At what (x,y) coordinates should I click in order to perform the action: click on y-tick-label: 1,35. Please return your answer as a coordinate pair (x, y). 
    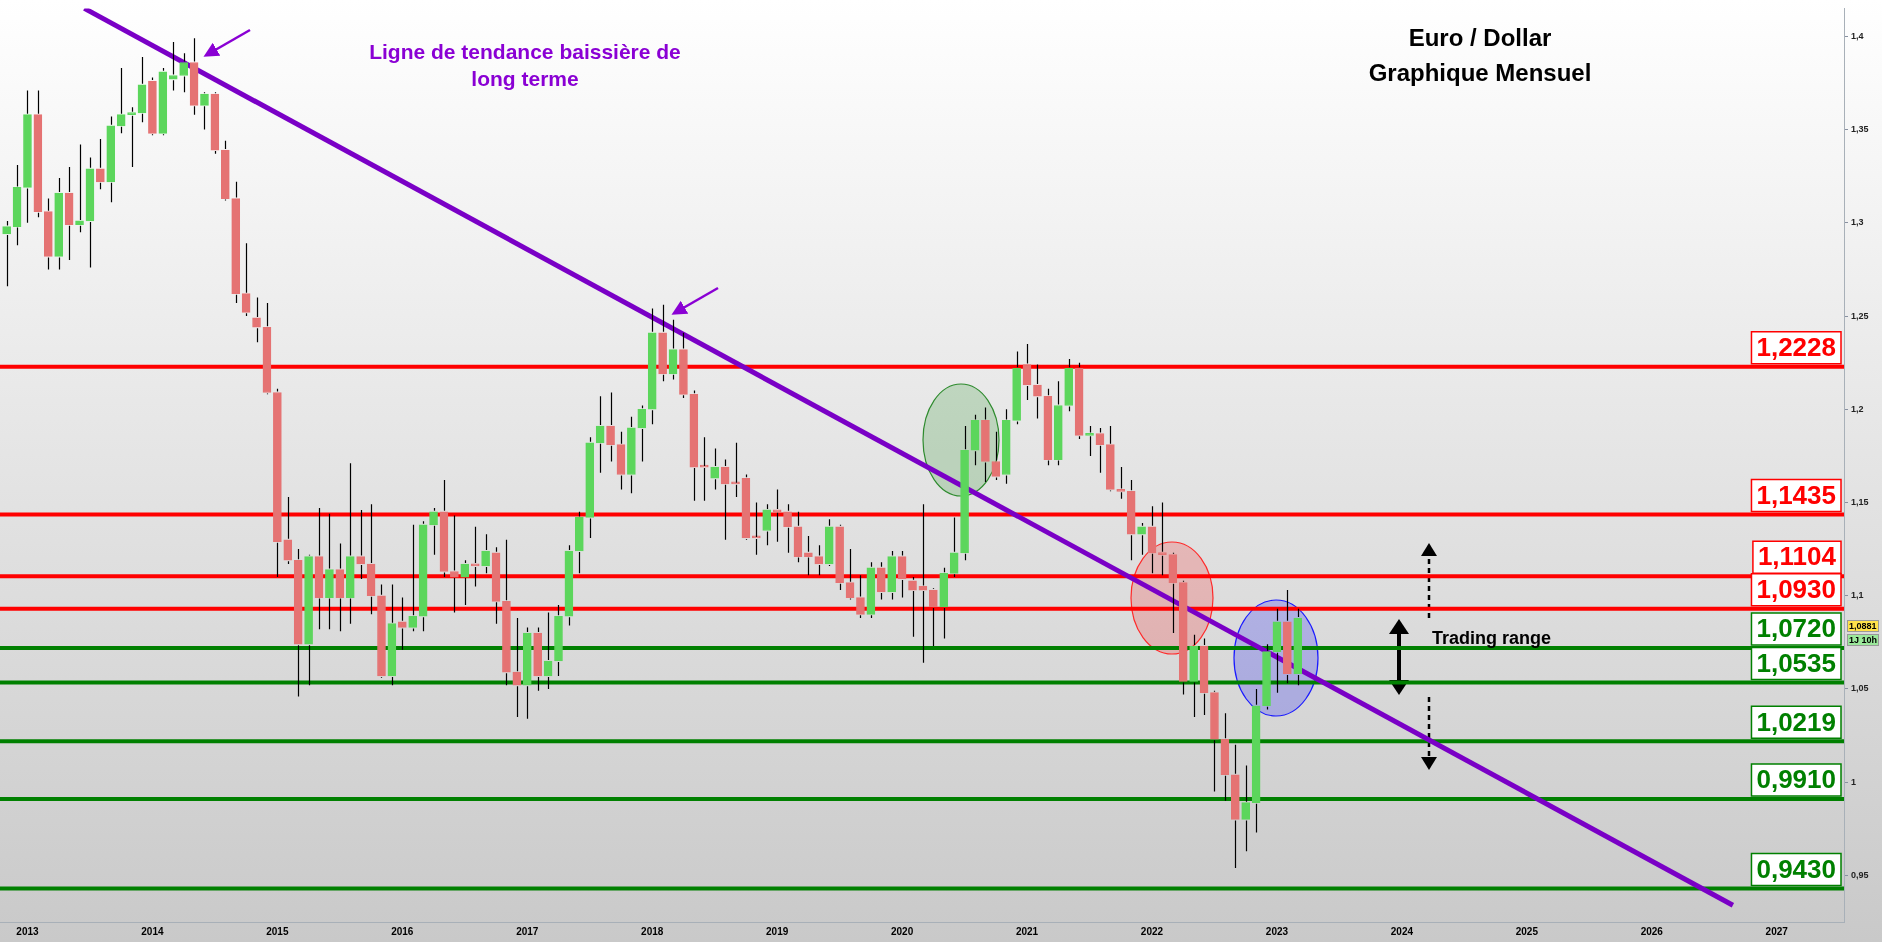
    Looking at the image, I should click on (1860, 129).